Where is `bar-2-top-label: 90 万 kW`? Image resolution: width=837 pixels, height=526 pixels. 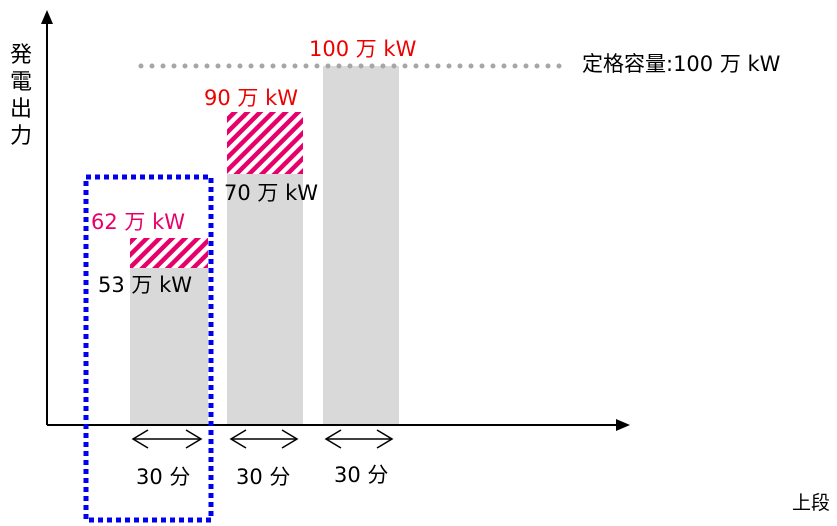 bar-2-top-label: 90 万 kW is located at coordinates (251, 98).